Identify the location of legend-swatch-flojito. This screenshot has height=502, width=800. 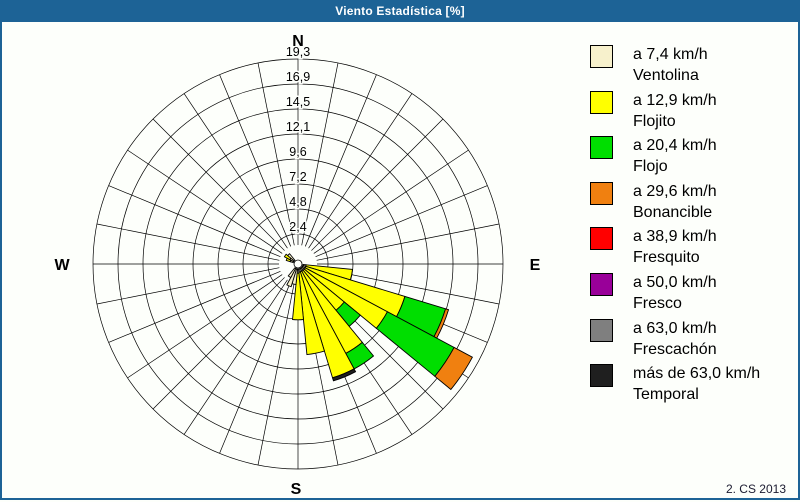
(601, 102).